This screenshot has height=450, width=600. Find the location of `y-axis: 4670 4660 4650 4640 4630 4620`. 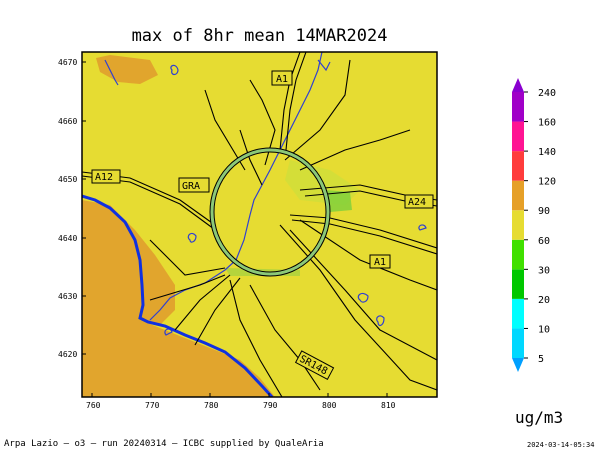

y-axis: 4670 4660 4650 4640 4630 4620 is located at coordinates (72, 208).